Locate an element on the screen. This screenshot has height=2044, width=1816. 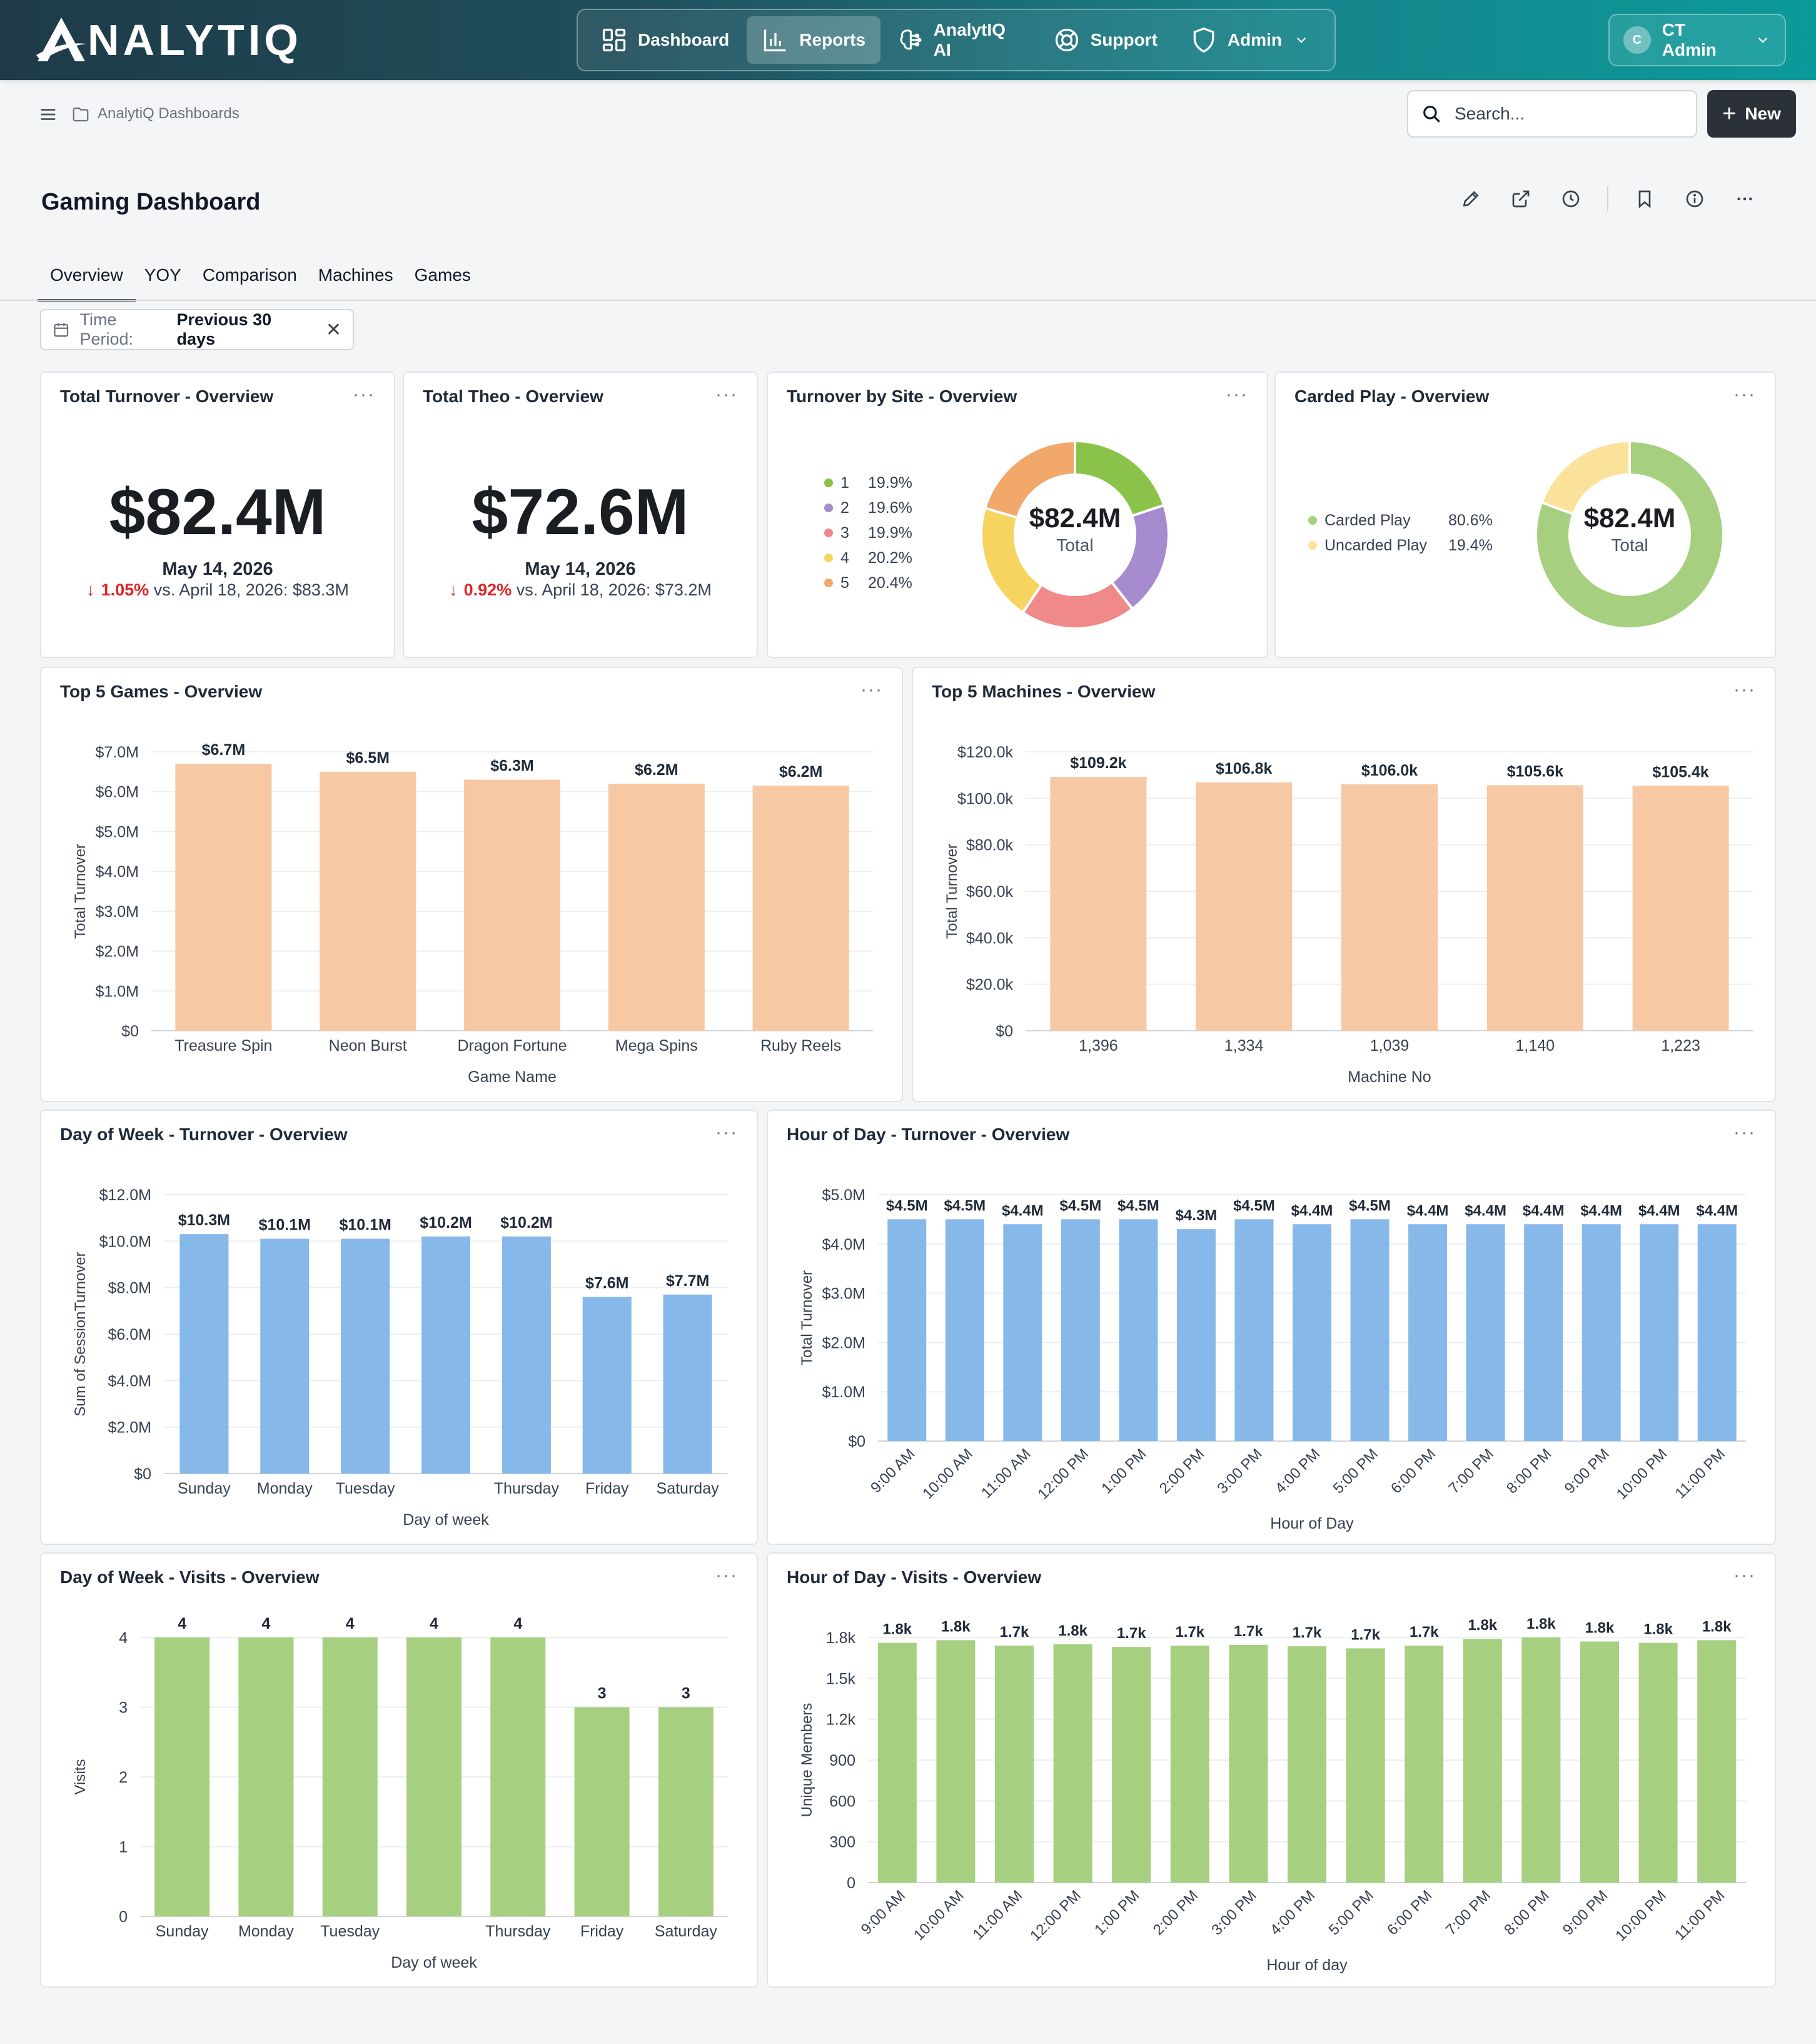
legend-value: 19.9% is located at coordinates (890, 533).